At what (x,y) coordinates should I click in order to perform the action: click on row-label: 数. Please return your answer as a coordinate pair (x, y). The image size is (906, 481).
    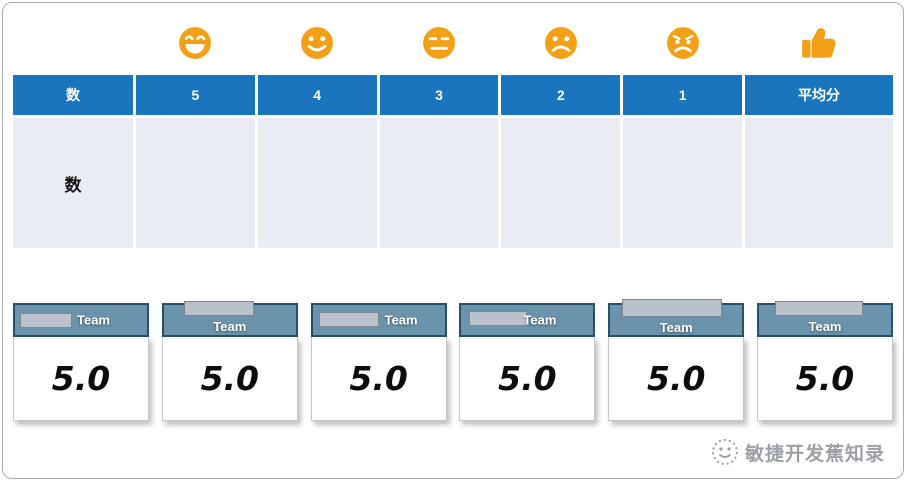
    Looking at the image, I should click on (73, 185).